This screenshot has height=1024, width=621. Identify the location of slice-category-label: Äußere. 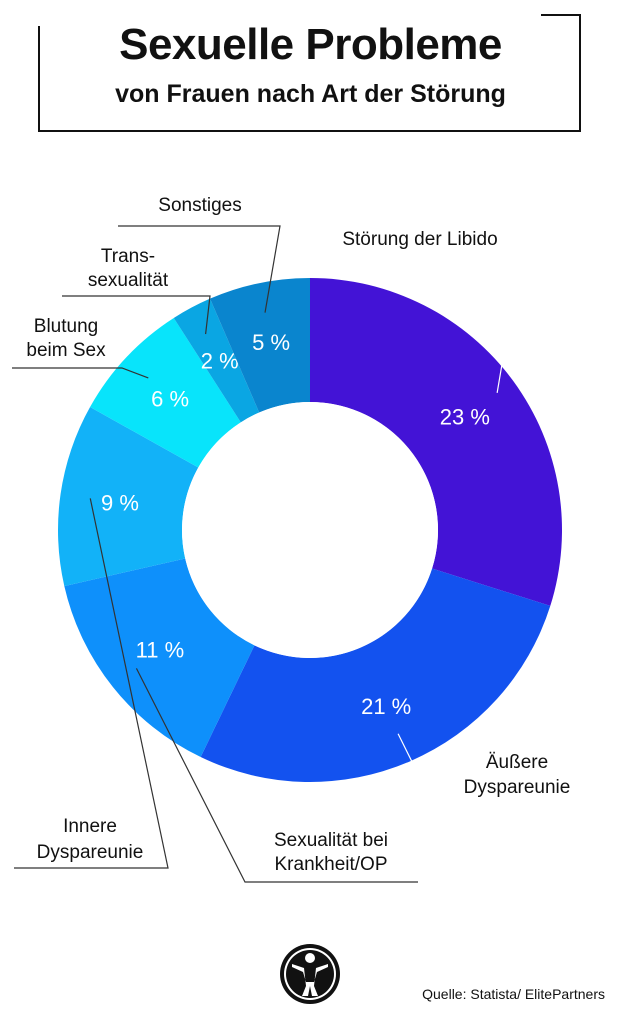
(517, 762).